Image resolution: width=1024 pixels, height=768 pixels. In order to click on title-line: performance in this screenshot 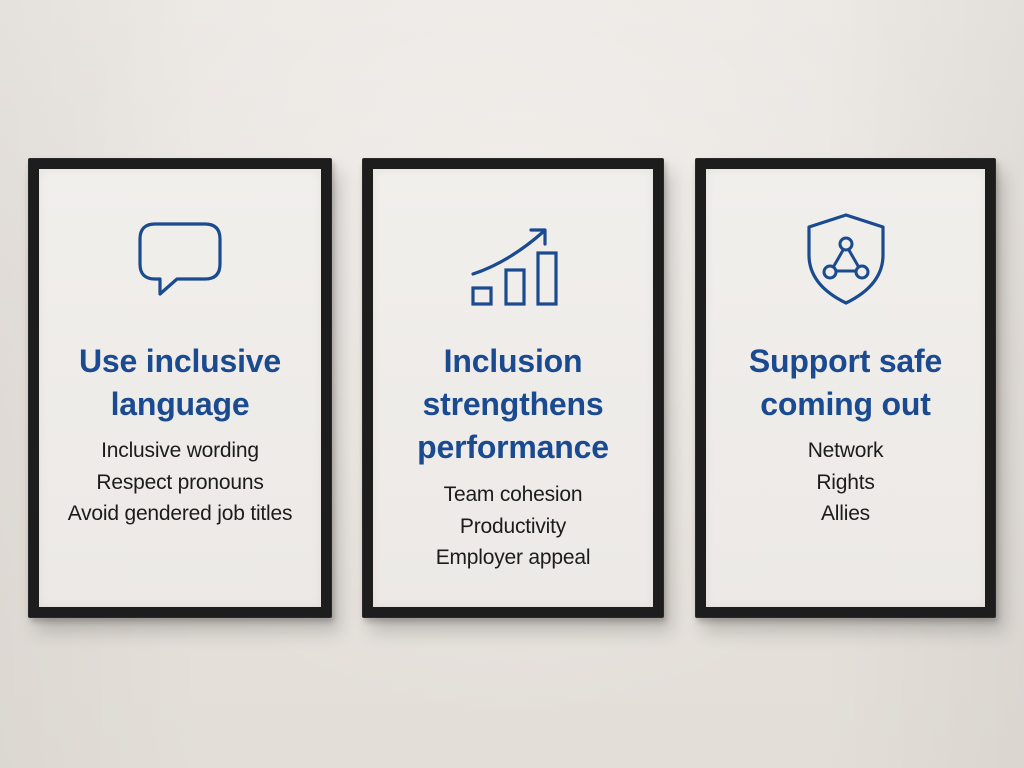, I will do `click(513, 447)`.